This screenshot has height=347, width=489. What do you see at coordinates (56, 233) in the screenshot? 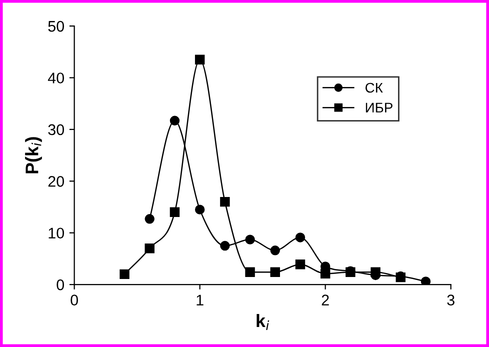
I see `y-tick-label: 10` at bounding box center [56, 233].